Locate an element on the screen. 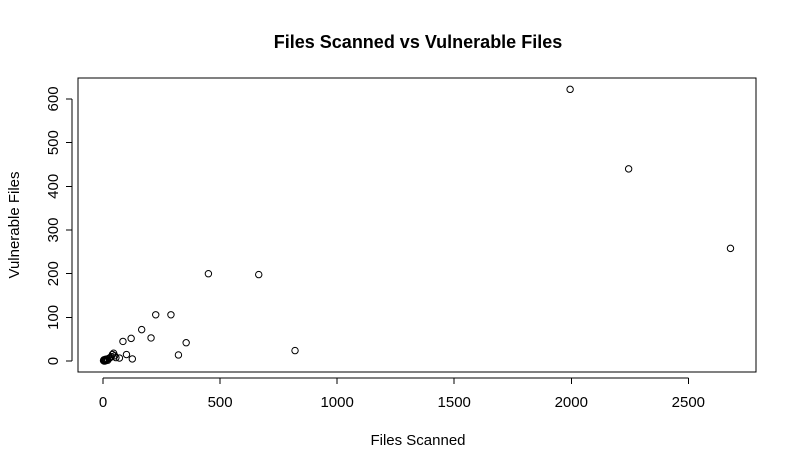 The height and width of the screenshot is (470, 798). x-axis-label: Files Scanned is located at coordinates (417, 440).